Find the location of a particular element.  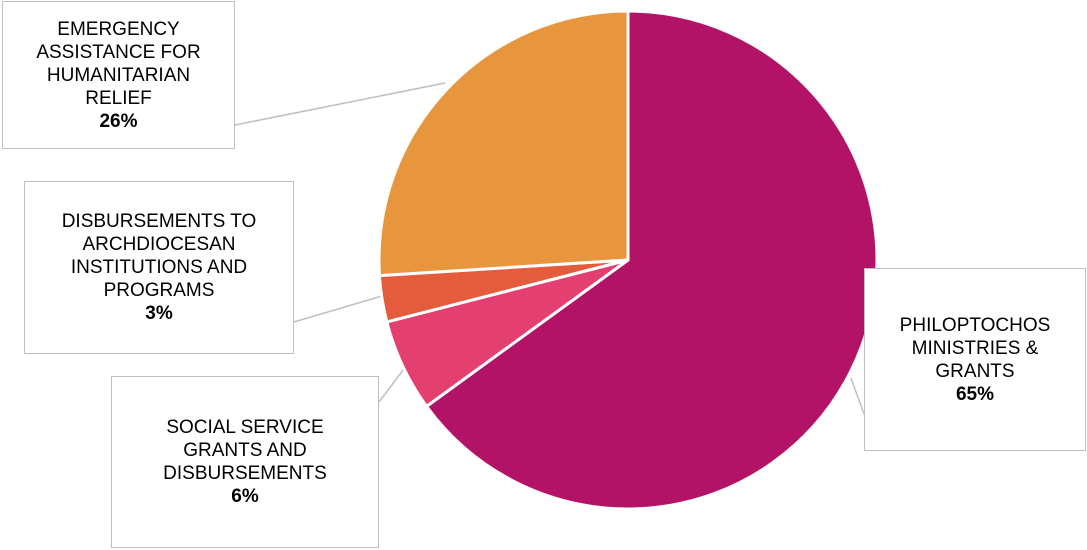

leader-line-archdiocesan-disbursements is located at coordinates (338, 309).